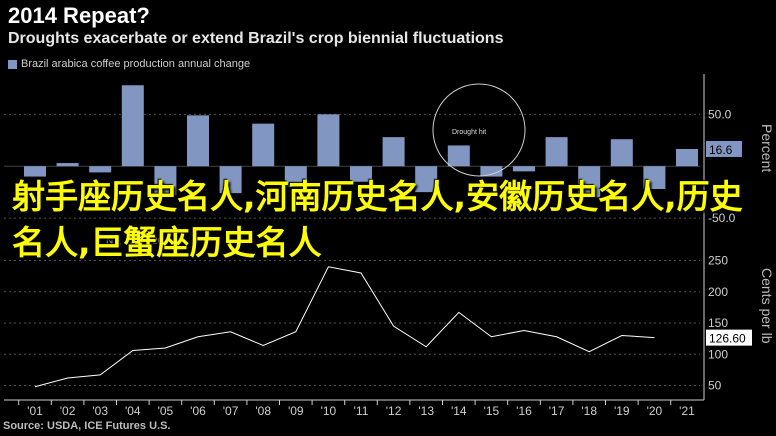 The height and width of the screenshot is (436, 776). What do you see at coordinates (715, 386) in the screenshot?
I see `line-y-tick-label: 50` at bounding box center [715, 386].